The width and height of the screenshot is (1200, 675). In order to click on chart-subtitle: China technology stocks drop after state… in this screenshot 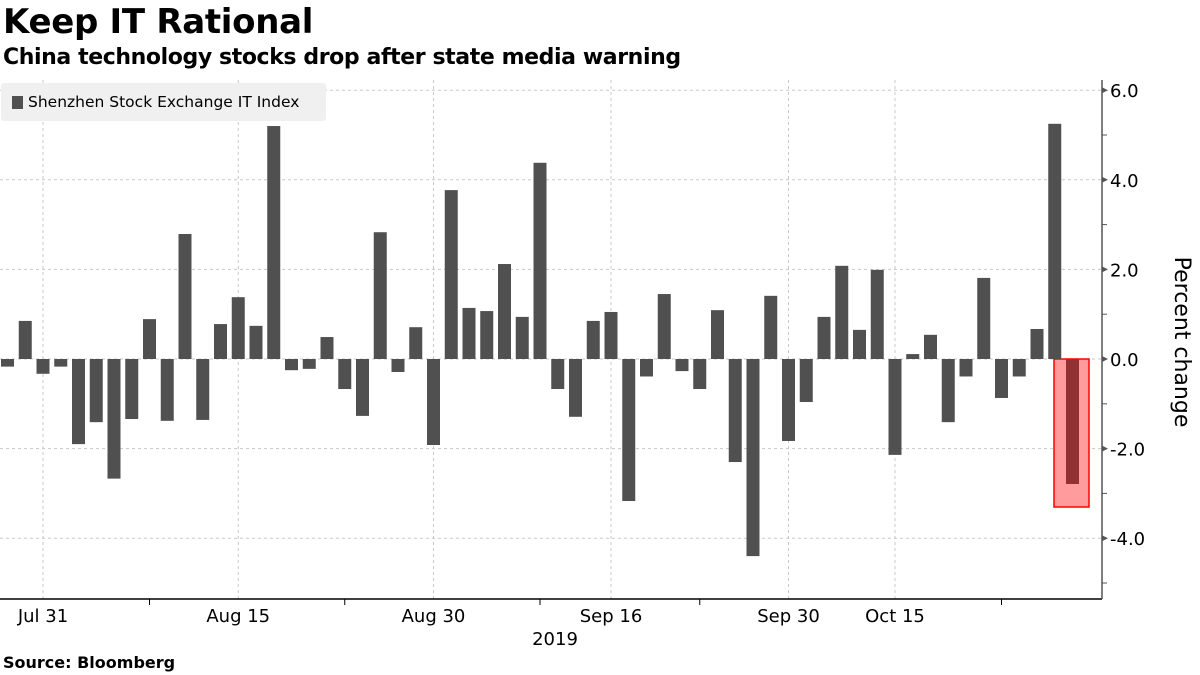, I will do `click(342, 57)`.